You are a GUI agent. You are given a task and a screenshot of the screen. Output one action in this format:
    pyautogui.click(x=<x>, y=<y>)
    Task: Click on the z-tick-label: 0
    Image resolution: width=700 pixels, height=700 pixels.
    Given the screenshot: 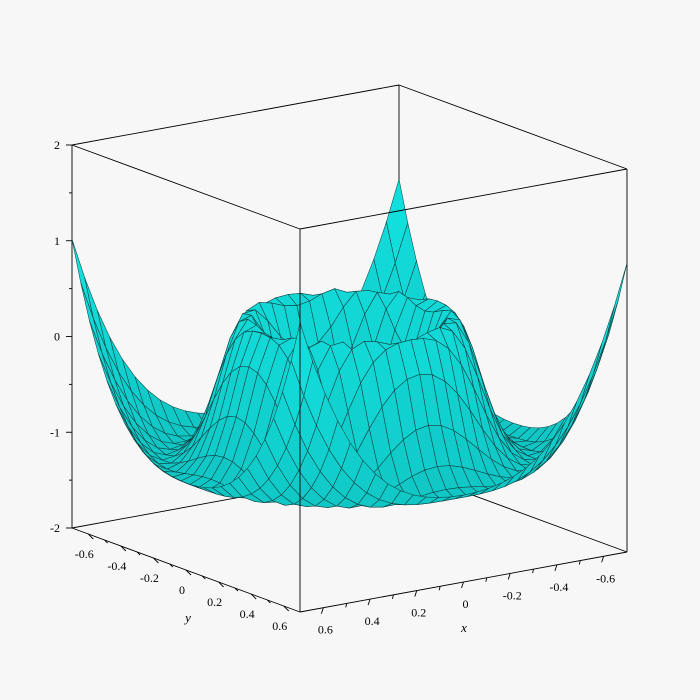 What is the action you would take?
    pyautogui.click(x=57, y=337)
    